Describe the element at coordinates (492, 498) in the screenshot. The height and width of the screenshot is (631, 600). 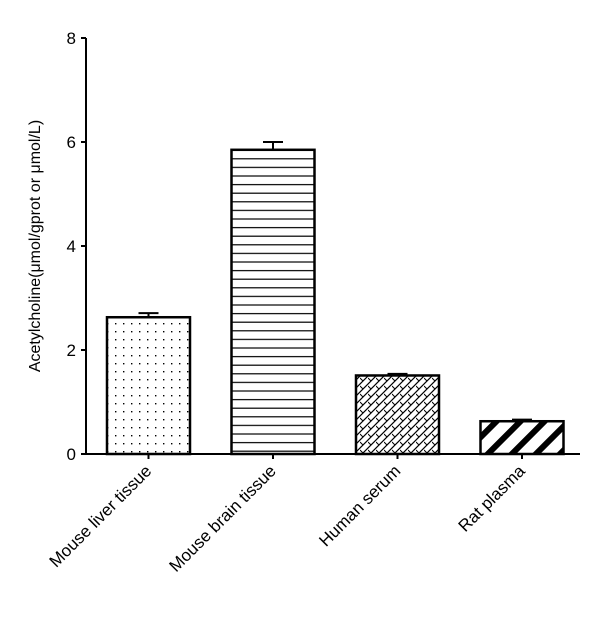
I see `x-tick-label: Rat plasma` at that location.